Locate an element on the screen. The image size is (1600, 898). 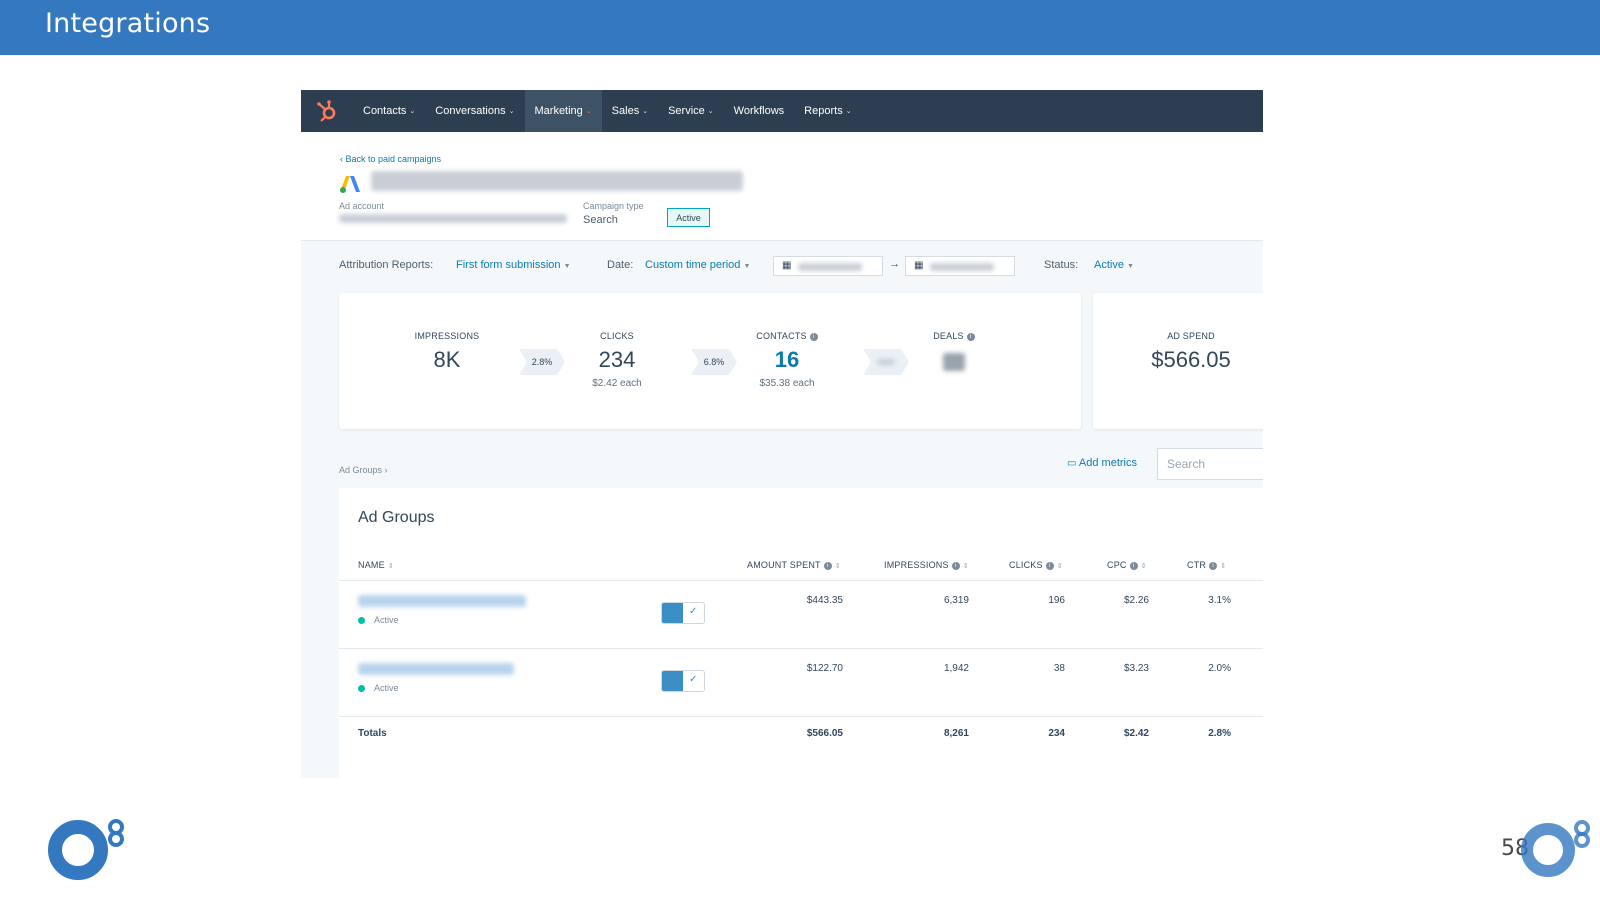
kpi-label: IMPRESSIONS is located at coordinates (447, 336).